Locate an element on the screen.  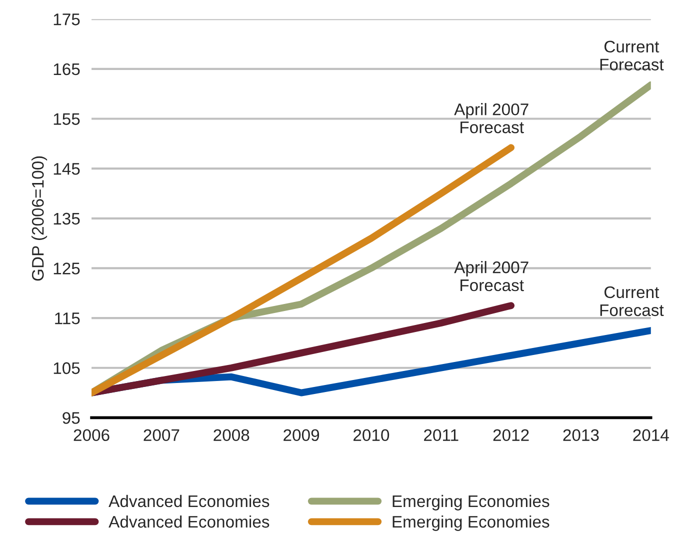
y-tick-label: 145 is located at coordinates (67, 169).